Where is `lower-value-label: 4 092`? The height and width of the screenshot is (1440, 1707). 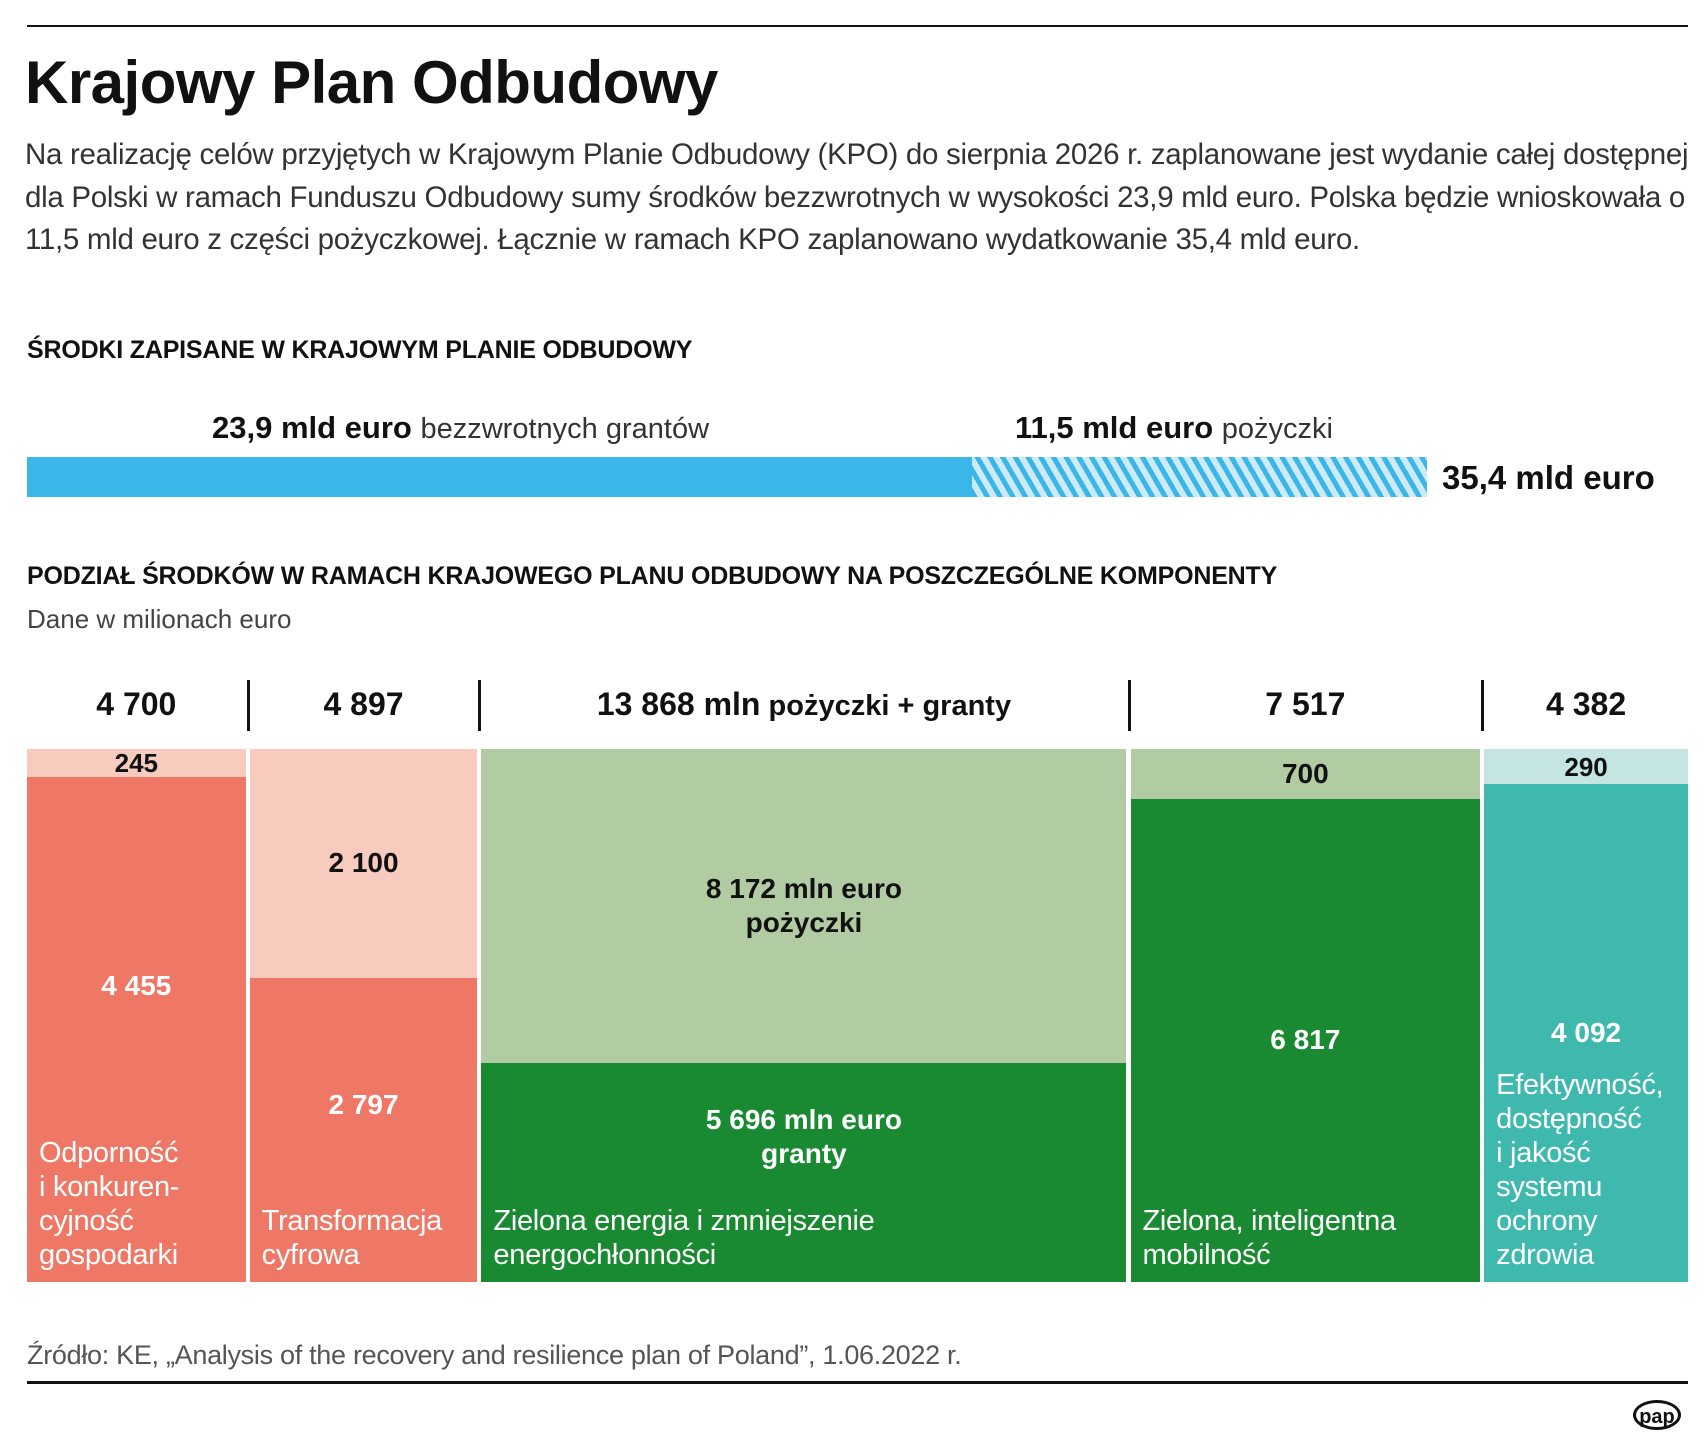
lower-value-label: 4 092 is located at coordinates (1586, 1033).